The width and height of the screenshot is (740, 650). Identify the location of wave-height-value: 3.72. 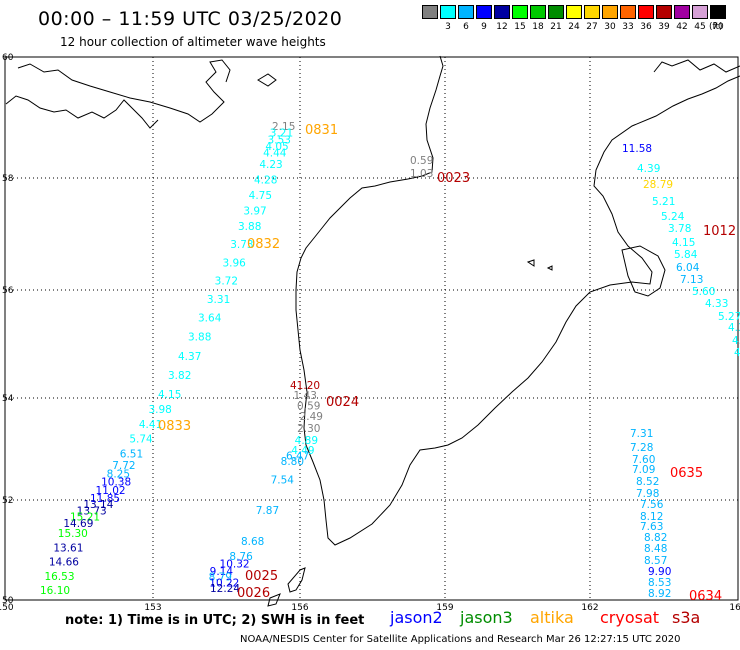
(226, 282).